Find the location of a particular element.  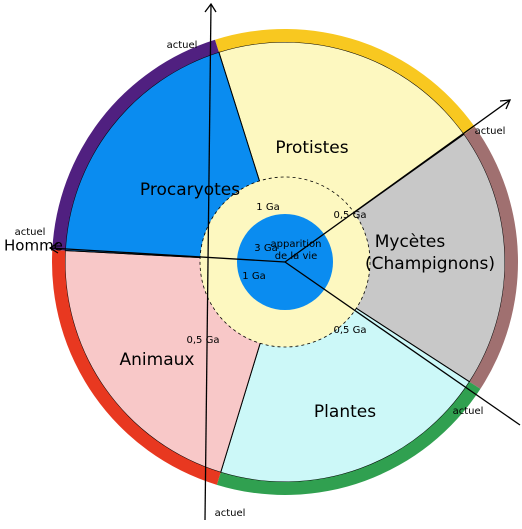

sector-label: Animaux is located at coordinates (157, 360).